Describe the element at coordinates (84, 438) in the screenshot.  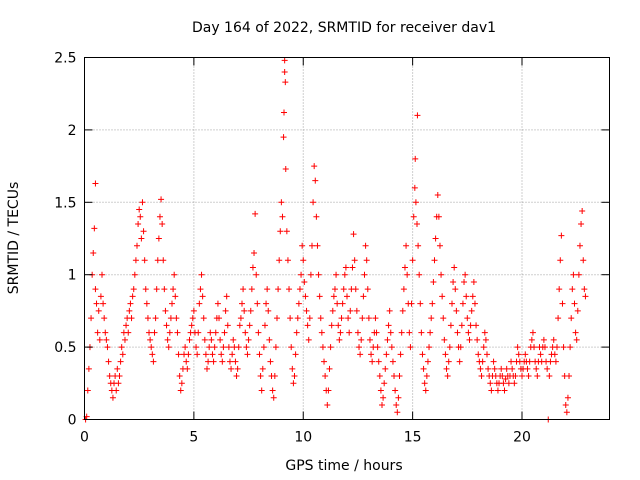
I see `x-tick-label: 0` at that location.